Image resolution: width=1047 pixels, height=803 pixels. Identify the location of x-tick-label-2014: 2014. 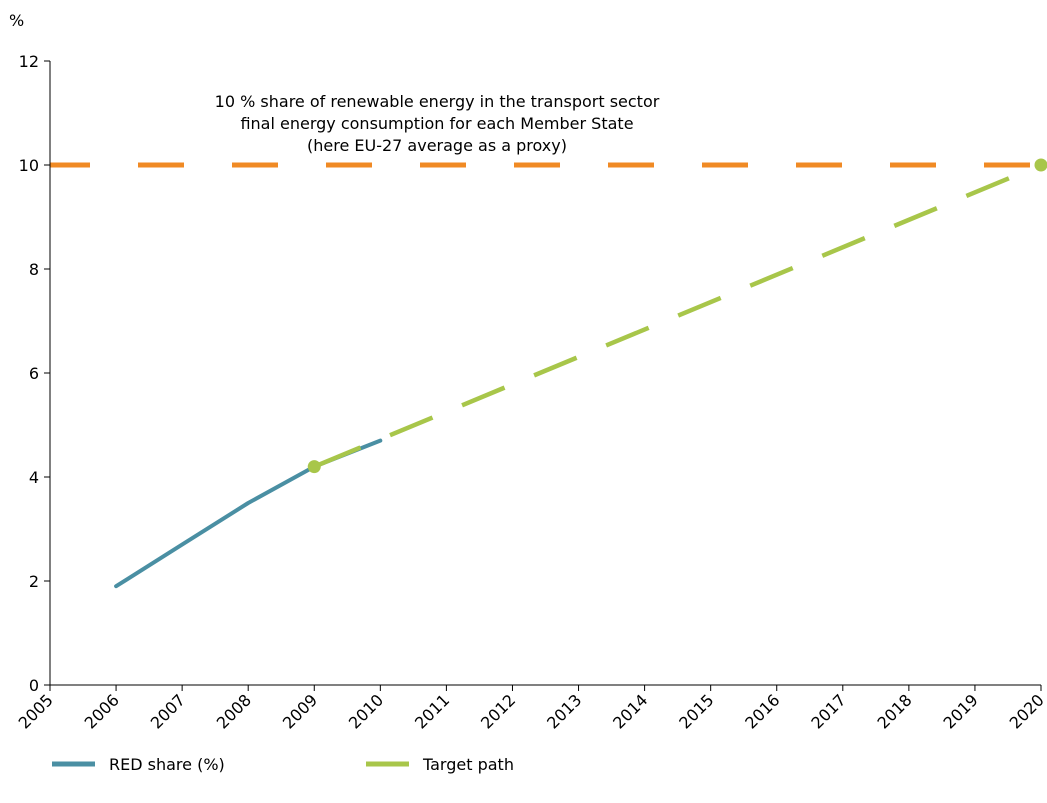
(630, 711).